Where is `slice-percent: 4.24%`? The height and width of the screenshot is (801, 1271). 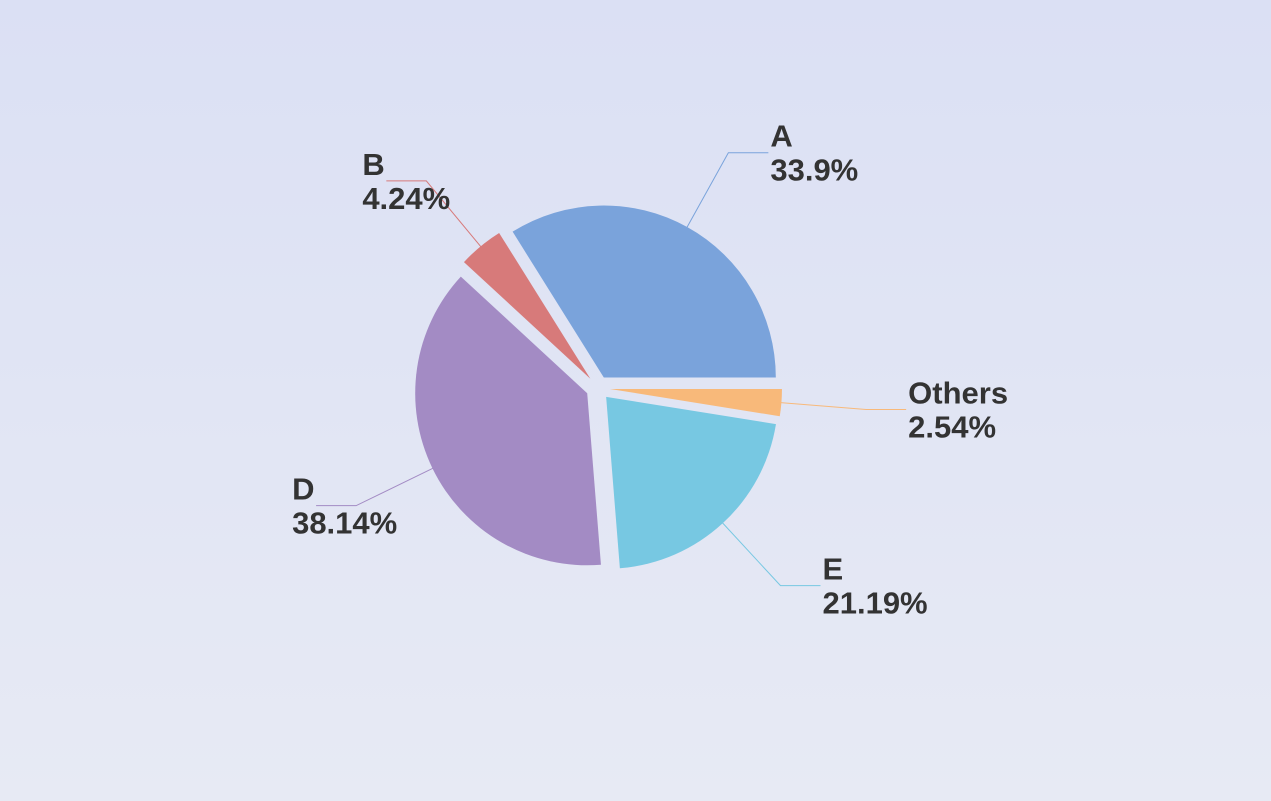
slice-percent: 4.24% is located at coordinates (406, 198).